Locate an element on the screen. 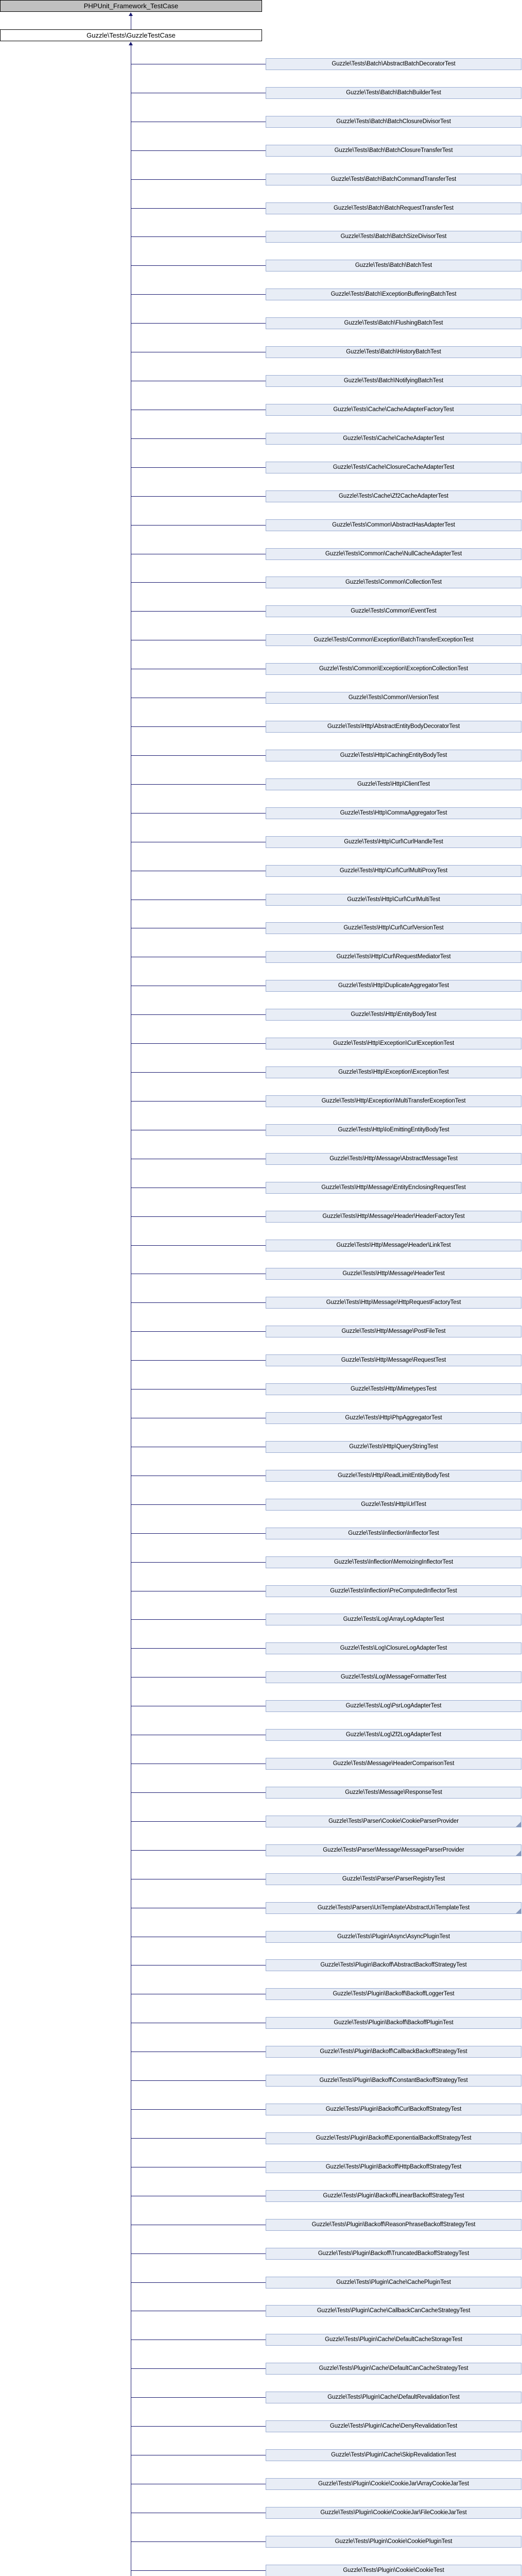  class-node: Guzzle\Tests\Batch\FlushingBatchTest is located at coordinates (393, 323).